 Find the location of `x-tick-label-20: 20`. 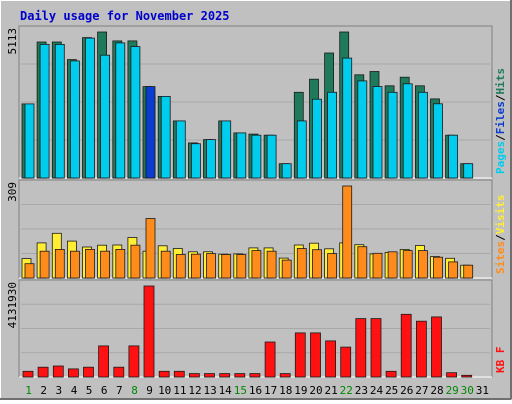

x-tick-label-20: 20 is located at coordinates (315, 390).